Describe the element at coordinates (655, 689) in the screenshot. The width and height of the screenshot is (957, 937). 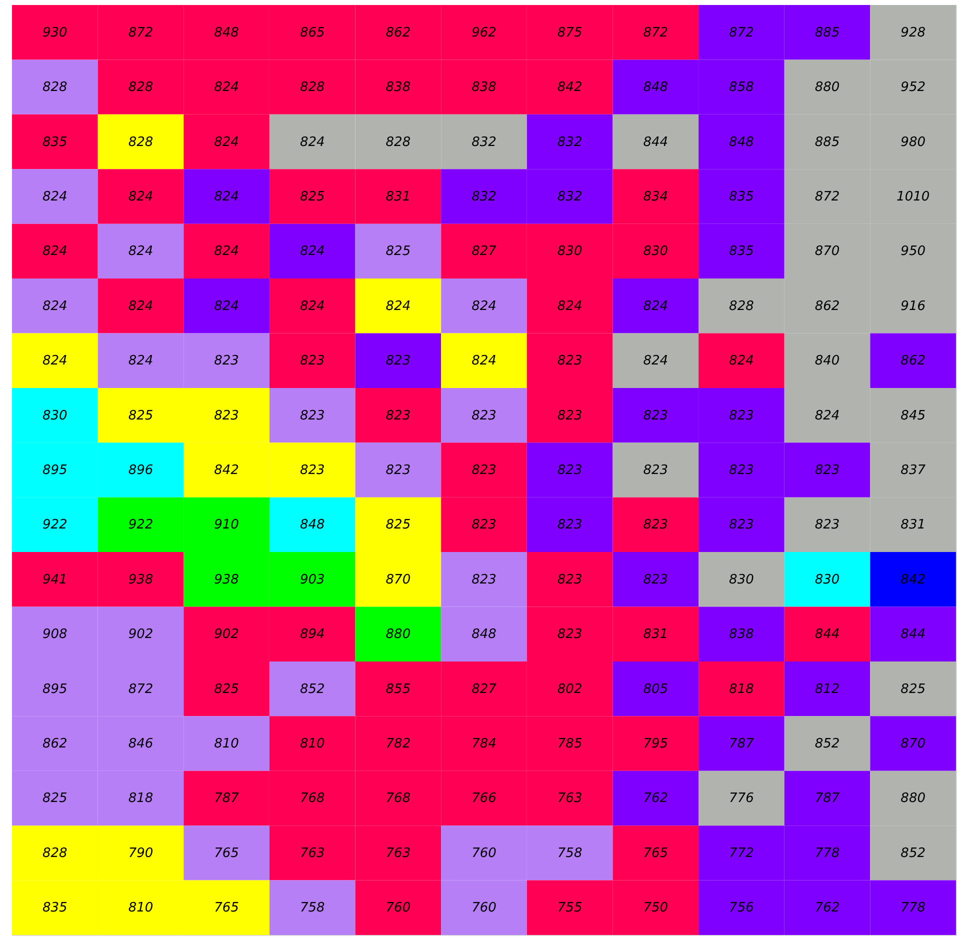
I see `data-label: 805` at that location.